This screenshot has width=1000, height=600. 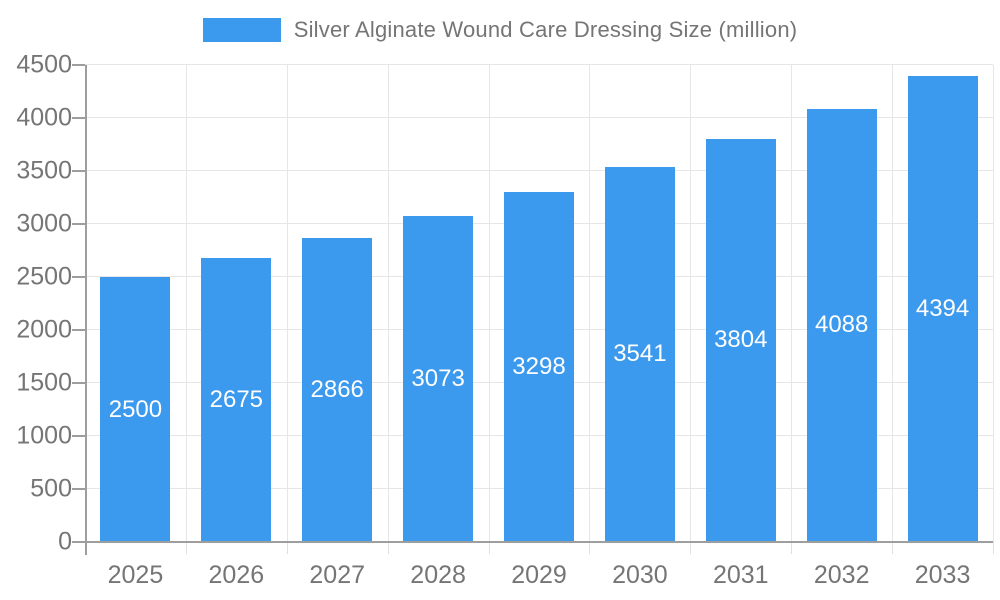 I want to click on bar-slot: 3073, so click(x=438, y=303).